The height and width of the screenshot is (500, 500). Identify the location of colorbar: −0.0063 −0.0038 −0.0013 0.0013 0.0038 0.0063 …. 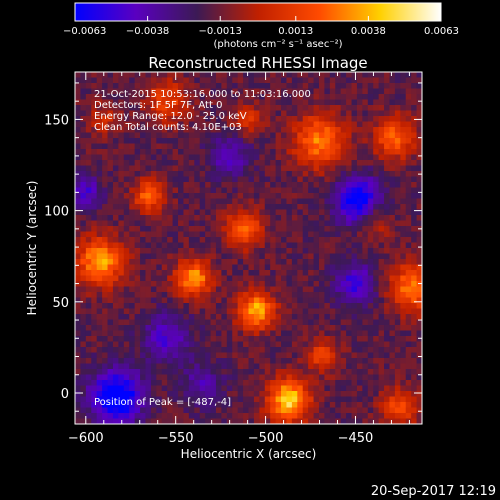
(261, 26).